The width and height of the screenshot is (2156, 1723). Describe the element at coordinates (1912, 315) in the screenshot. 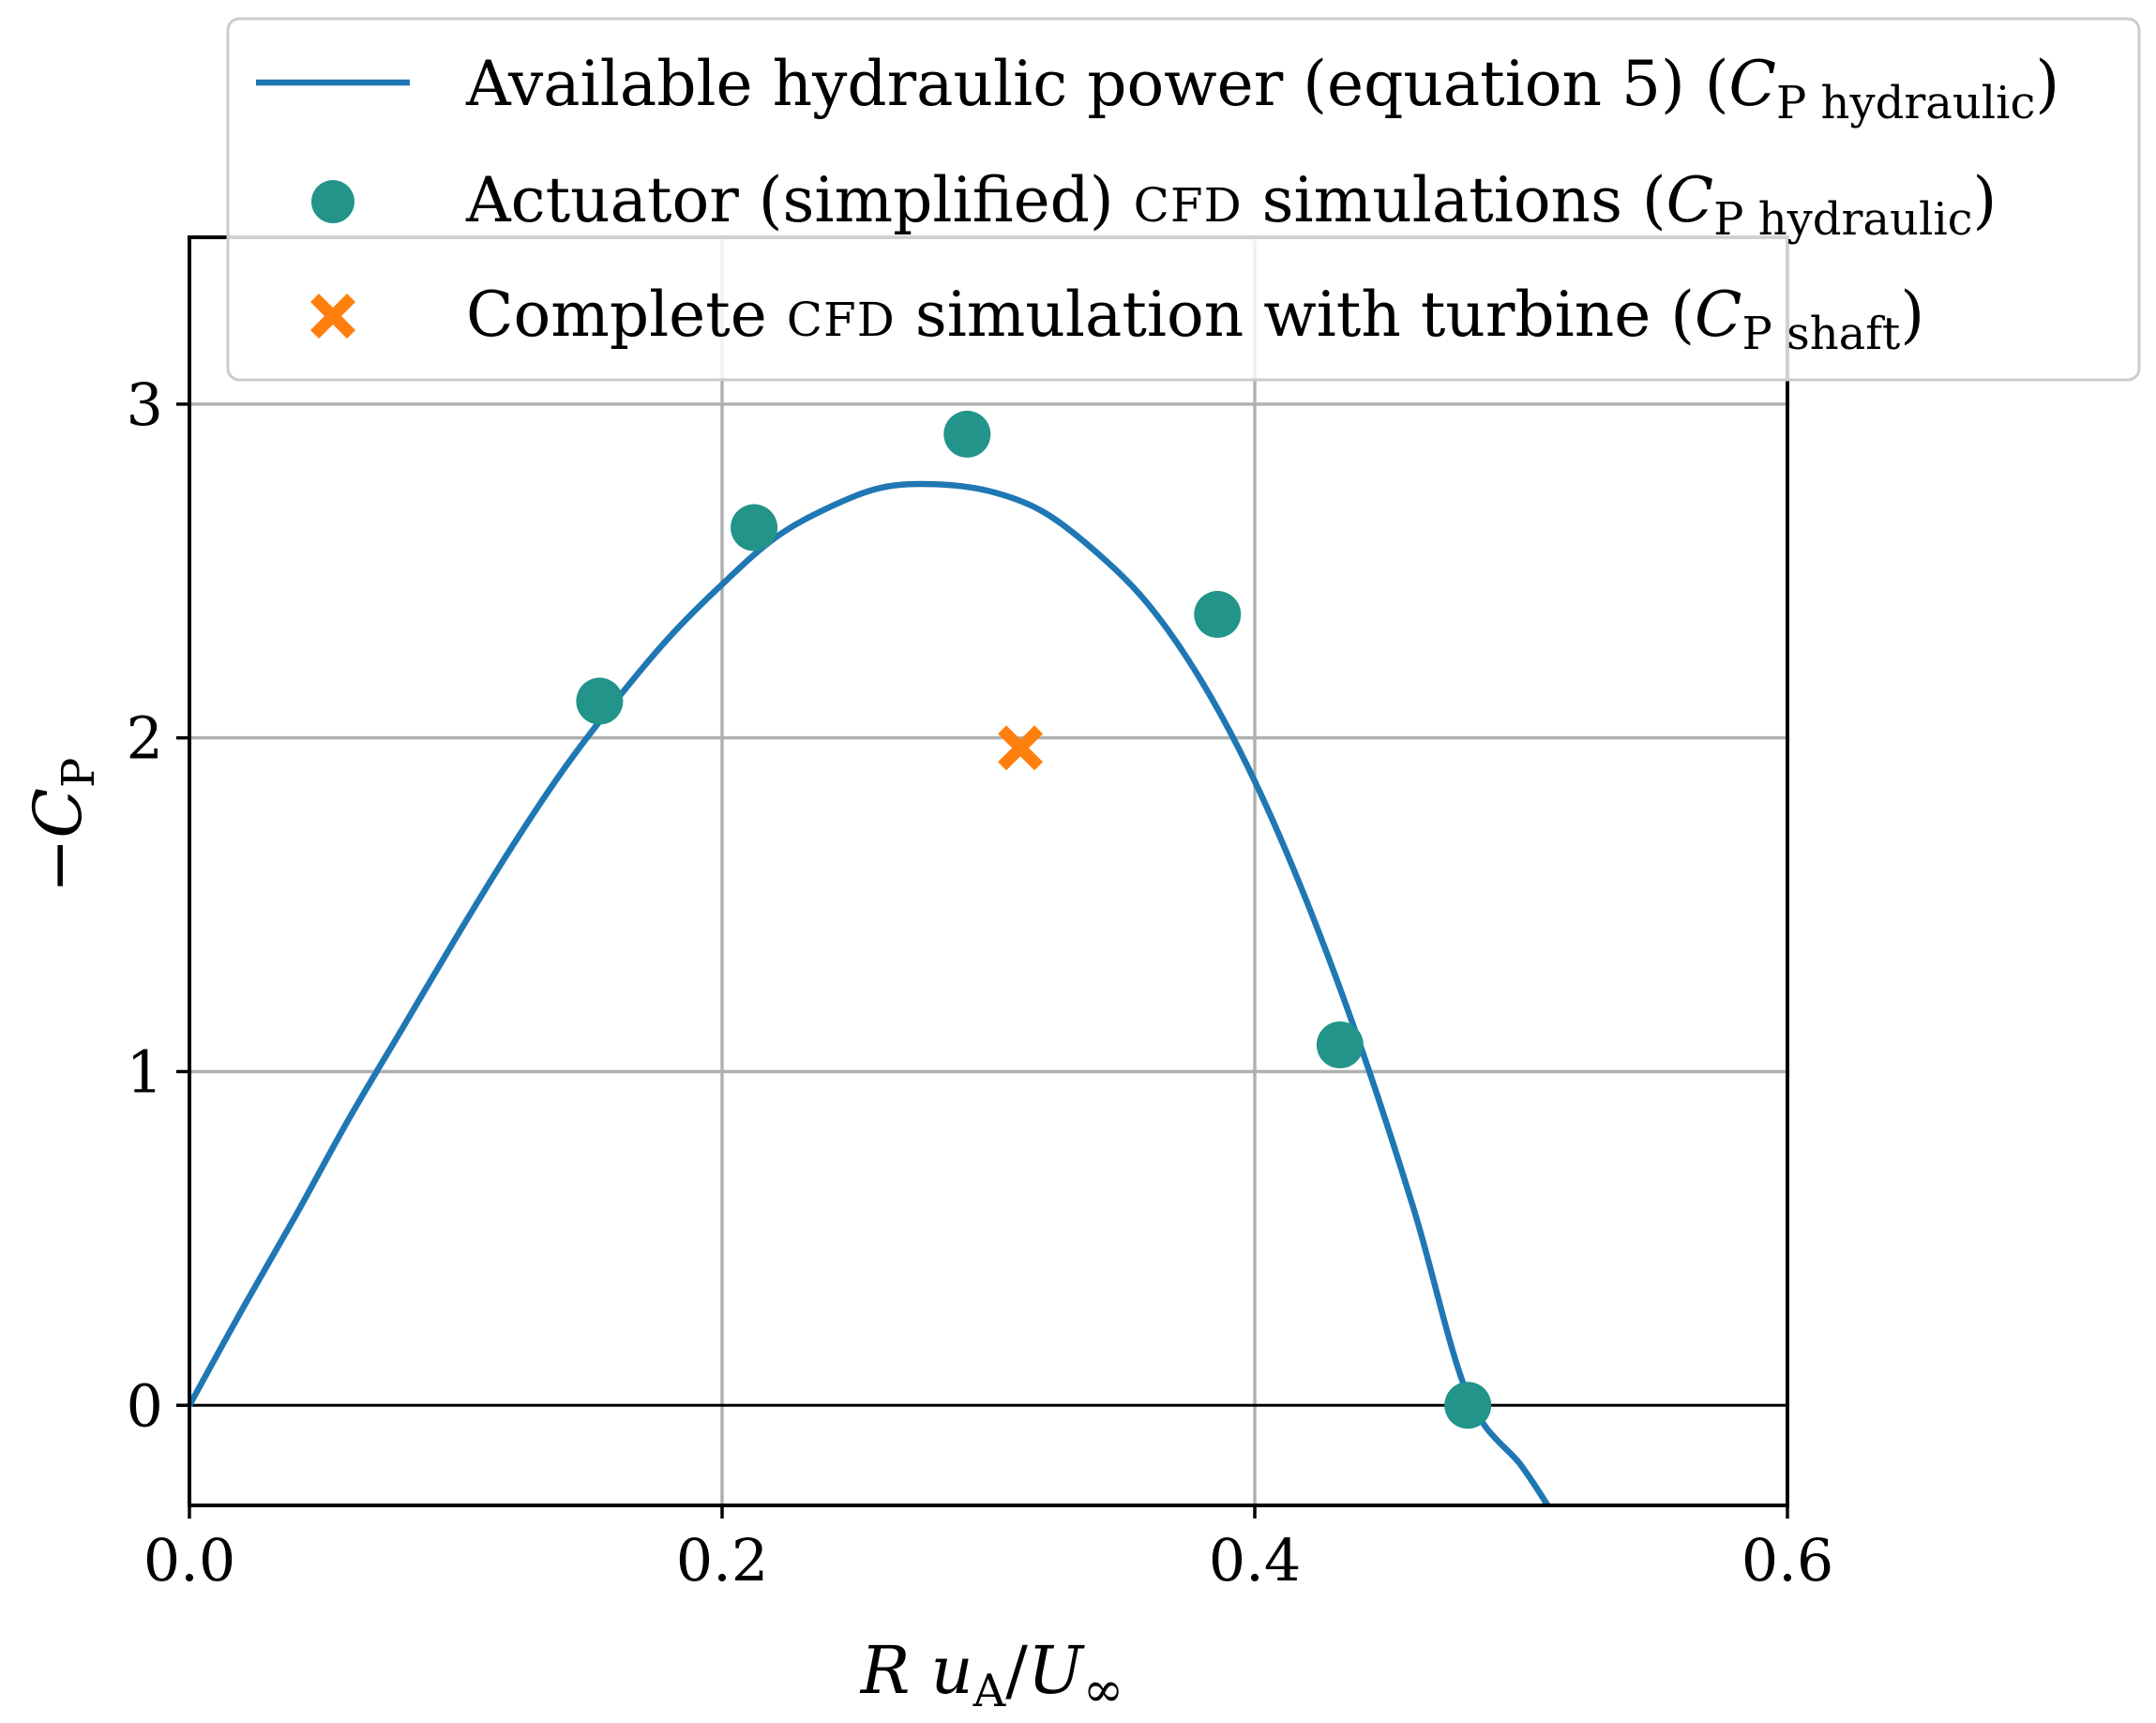

I see `legend-3-close: )` at that location.